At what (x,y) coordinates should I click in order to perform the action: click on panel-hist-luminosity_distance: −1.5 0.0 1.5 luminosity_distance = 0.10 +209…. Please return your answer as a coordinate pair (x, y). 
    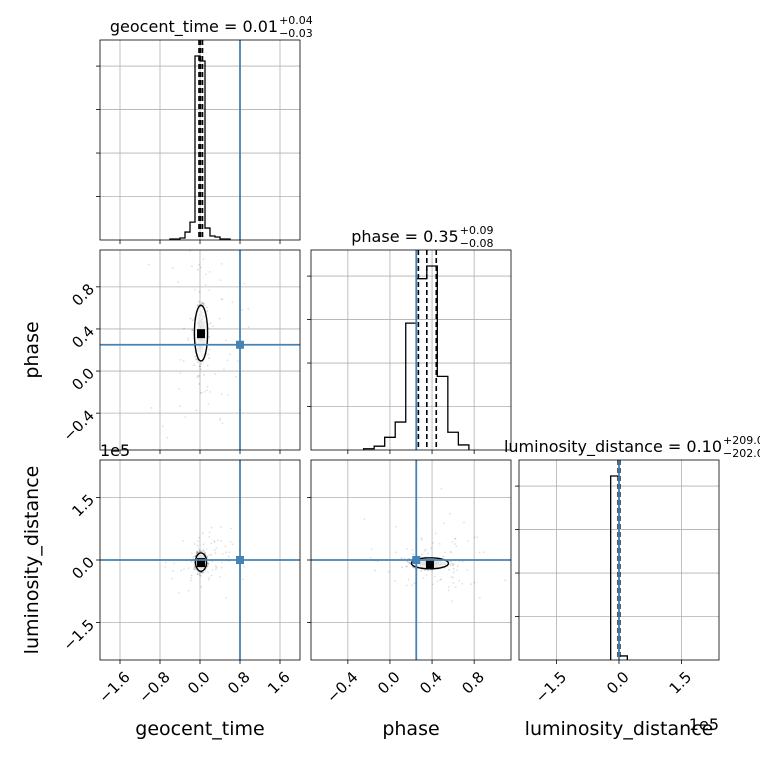
    Looking at the image, I should click on (632, 570).